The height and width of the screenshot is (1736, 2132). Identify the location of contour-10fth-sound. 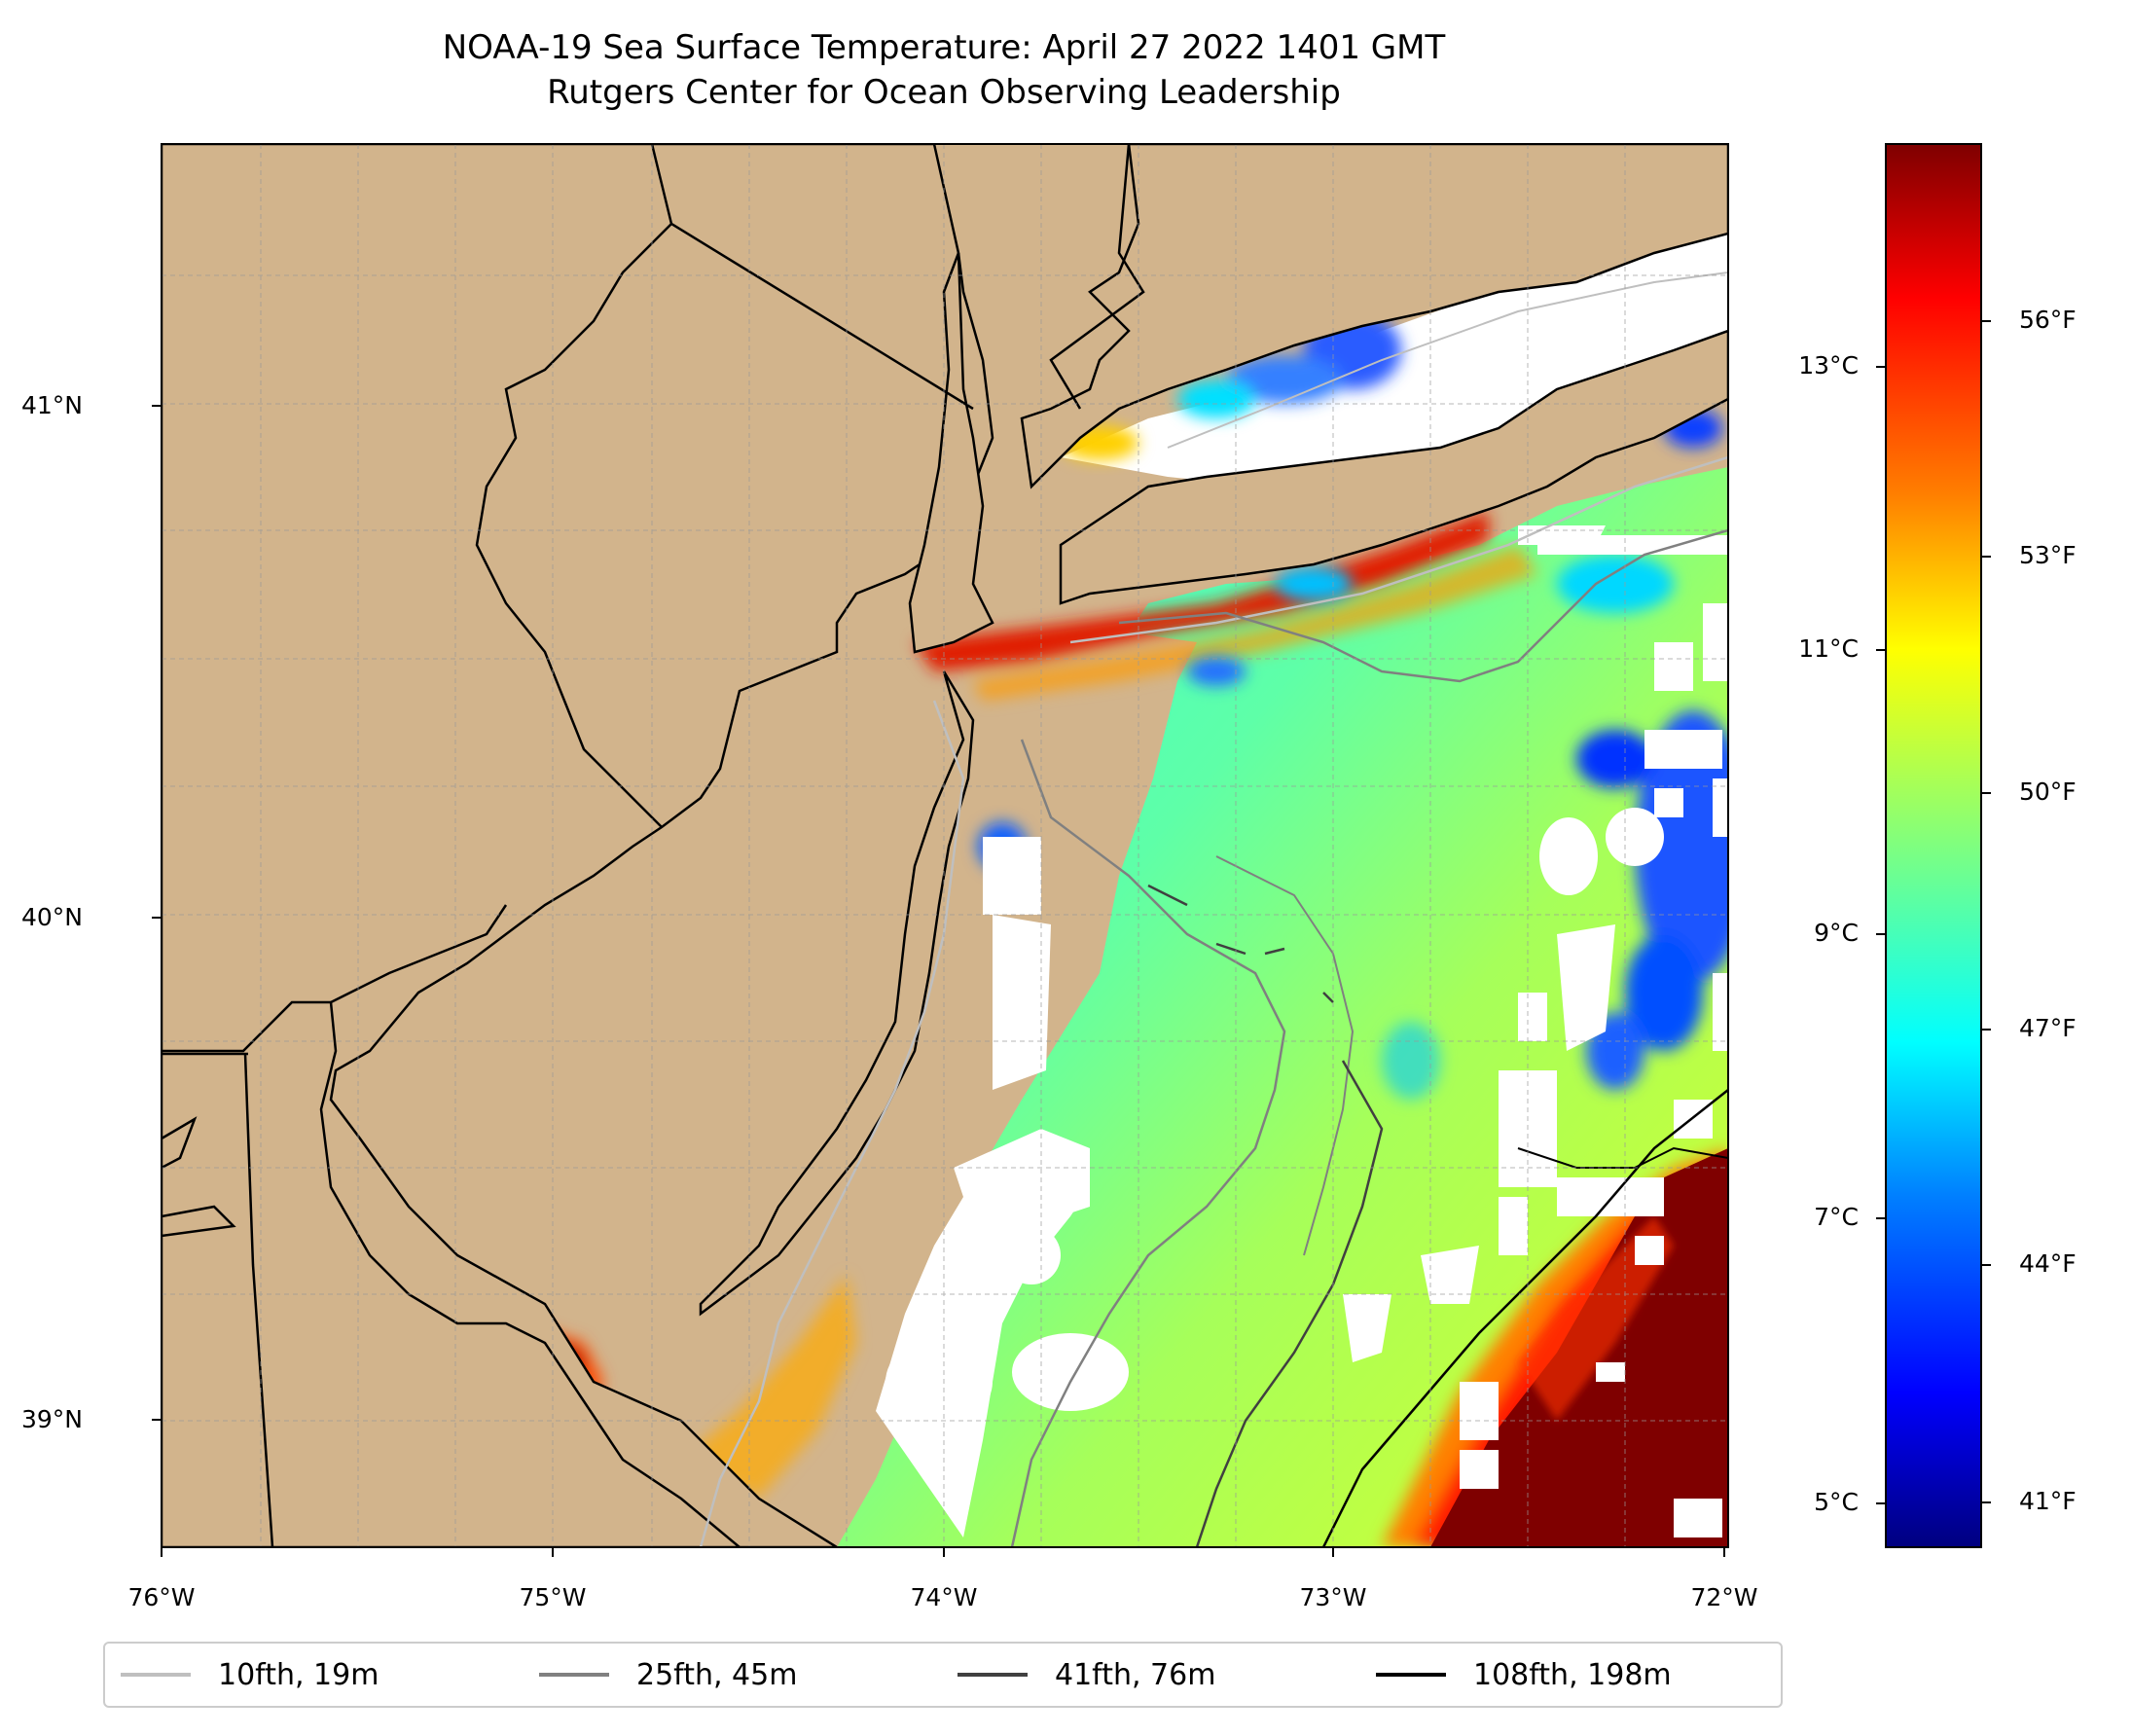
(1448, 360).